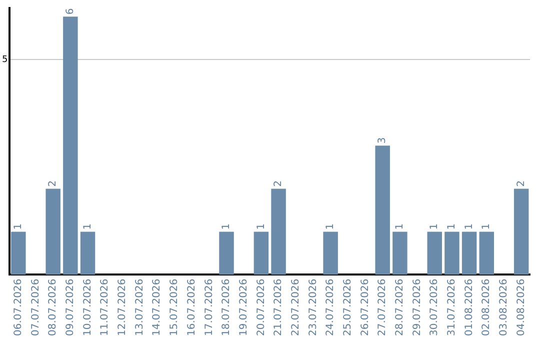 The width and height of the screenshot is (540, 340). What do you see at coordinates (88, 307) in the screenshot?
I see `x-tick-label: 10.07.2026` at bounding box center [88, 307].